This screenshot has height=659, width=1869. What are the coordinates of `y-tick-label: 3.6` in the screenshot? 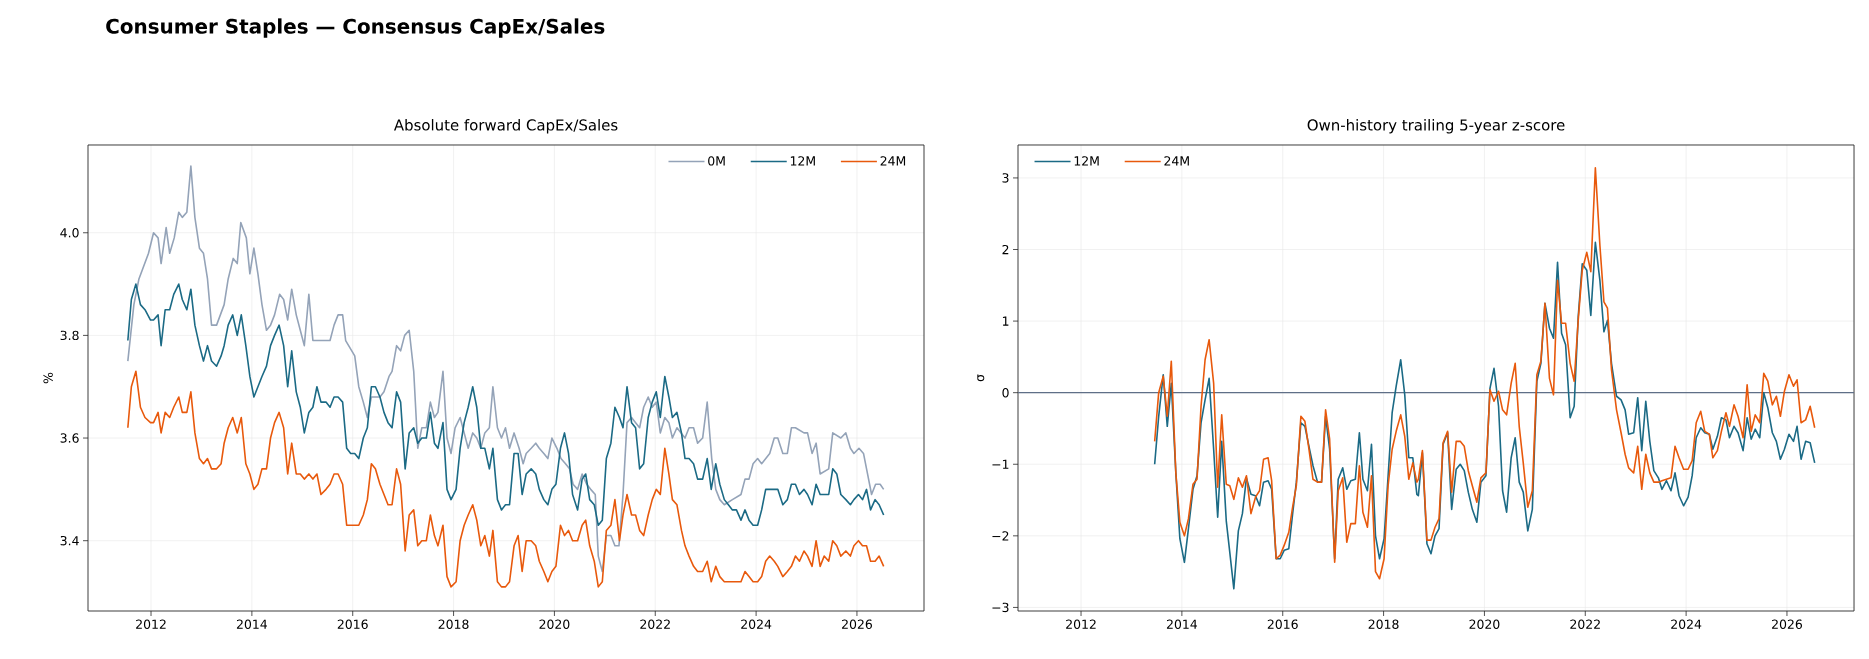 It's located at (69, 438).